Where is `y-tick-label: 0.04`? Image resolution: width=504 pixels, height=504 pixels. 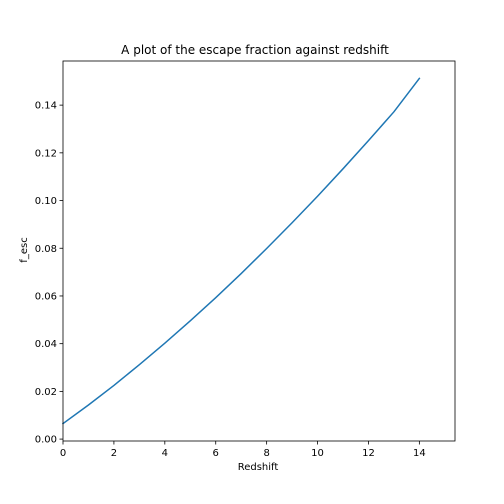
y-tick-label: 0.04 is located at coordinates (46, 344).